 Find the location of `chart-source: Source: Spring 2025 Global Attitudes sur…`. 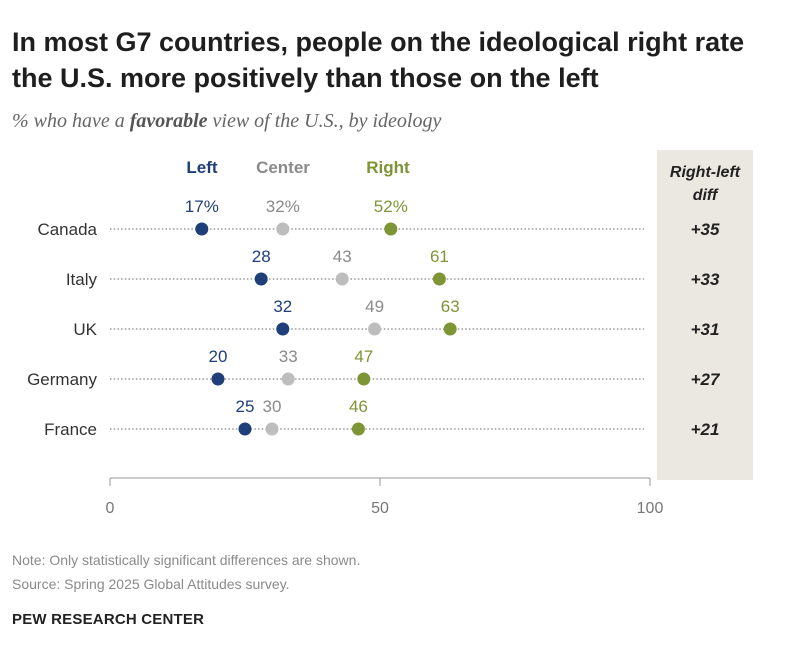

chart-source: Source: Spring 2025 Global Attitudes sur… is located at coordinates (151, 584).